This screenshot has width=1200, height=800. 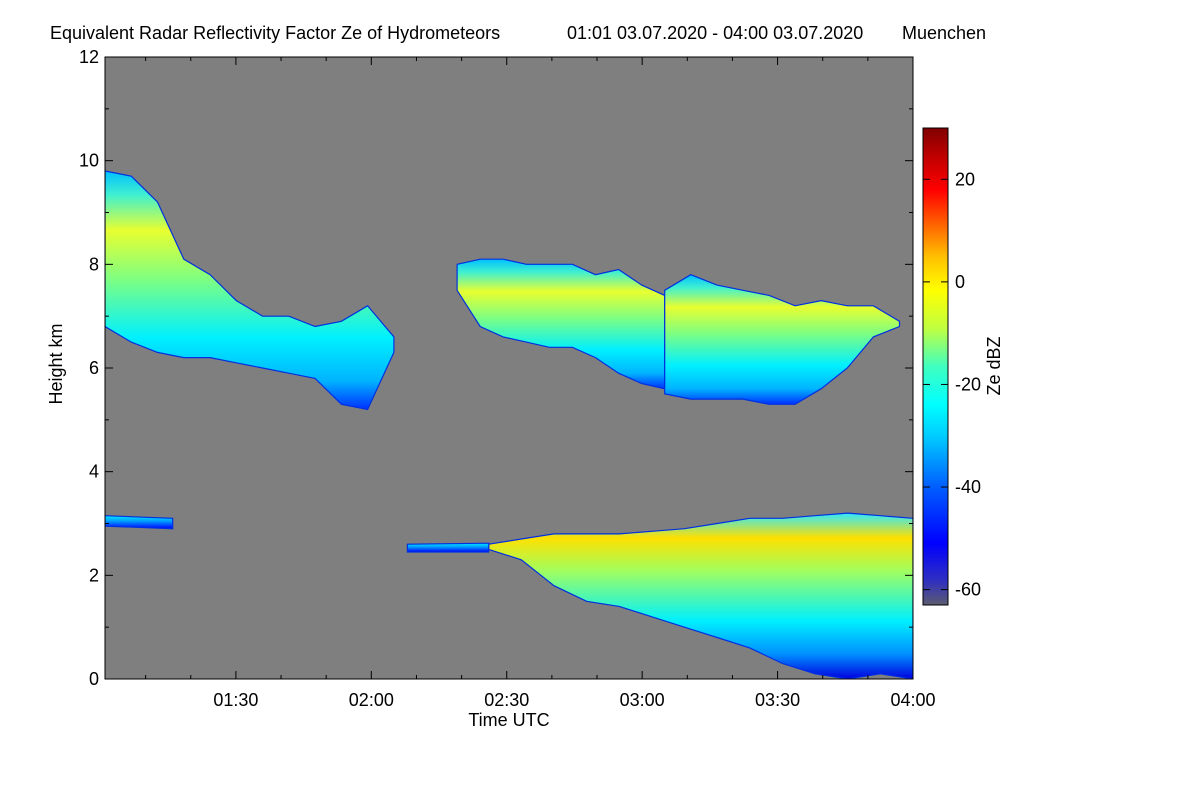 I want to click on chart-location: Muenchen, so click(x=944, y=33).